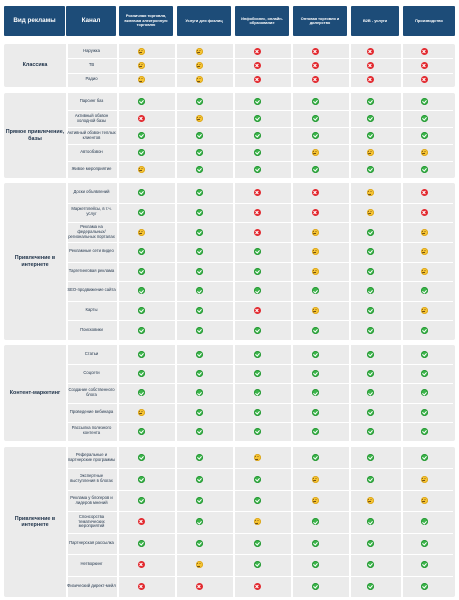  What do you see at coordinates (91, 585) in the screenshot?
I see `channel-label: Физический директ-мейл` at bounding box center [91, 585].